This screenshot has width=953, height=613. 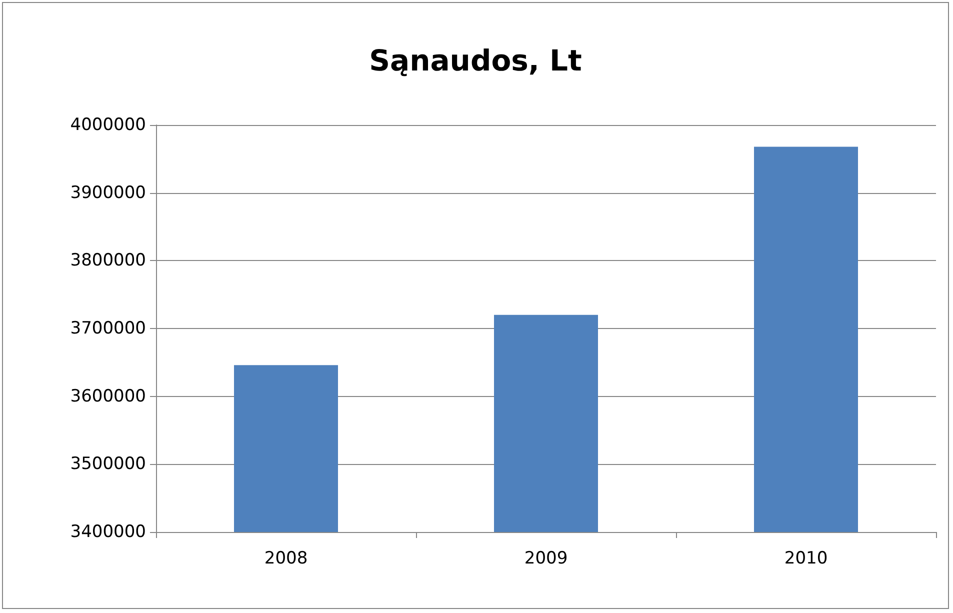 What do you see at coordinates (108, 532) in the screenshot?
I see `y-tick-label: 3400000` at bounding box center [108, 532].